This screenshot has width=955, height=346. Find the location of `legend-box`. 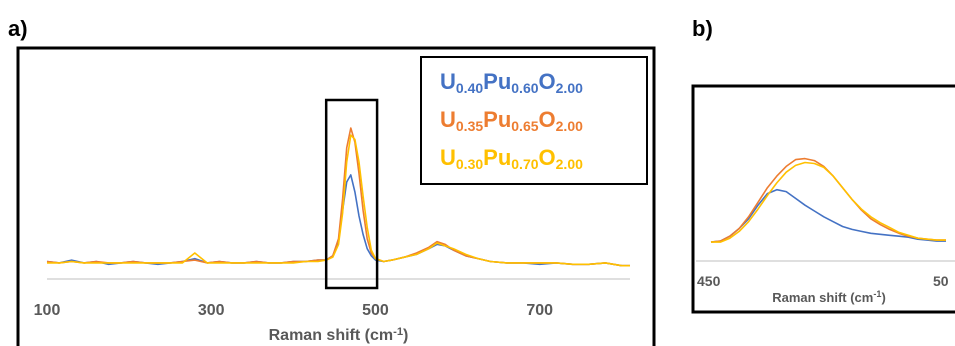

legend-box is located at coordinates (534, 120).